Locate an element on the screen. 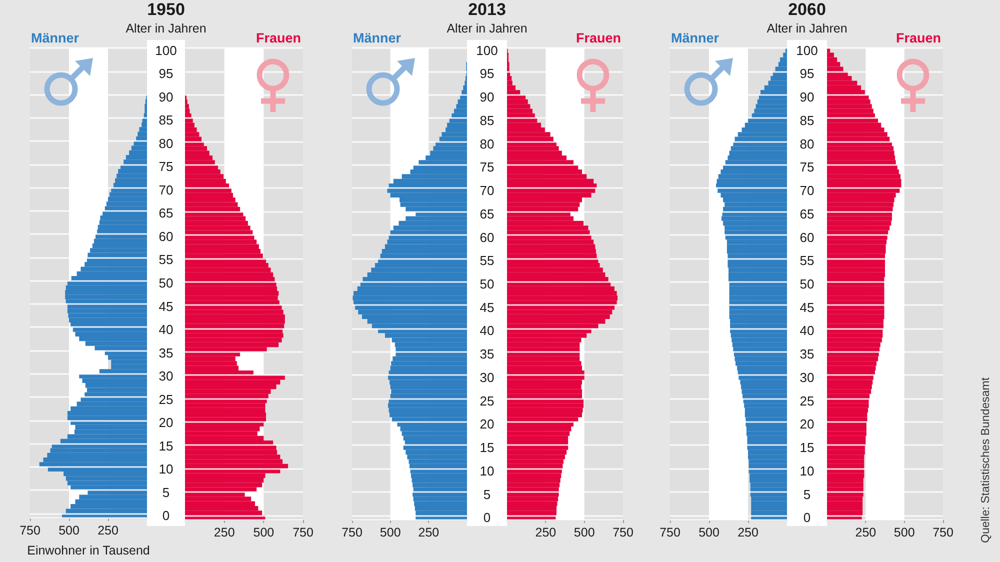 The width and height of the screenshot is (1000, 562). chart-title: 1950 is located at coordinates (166, 9).